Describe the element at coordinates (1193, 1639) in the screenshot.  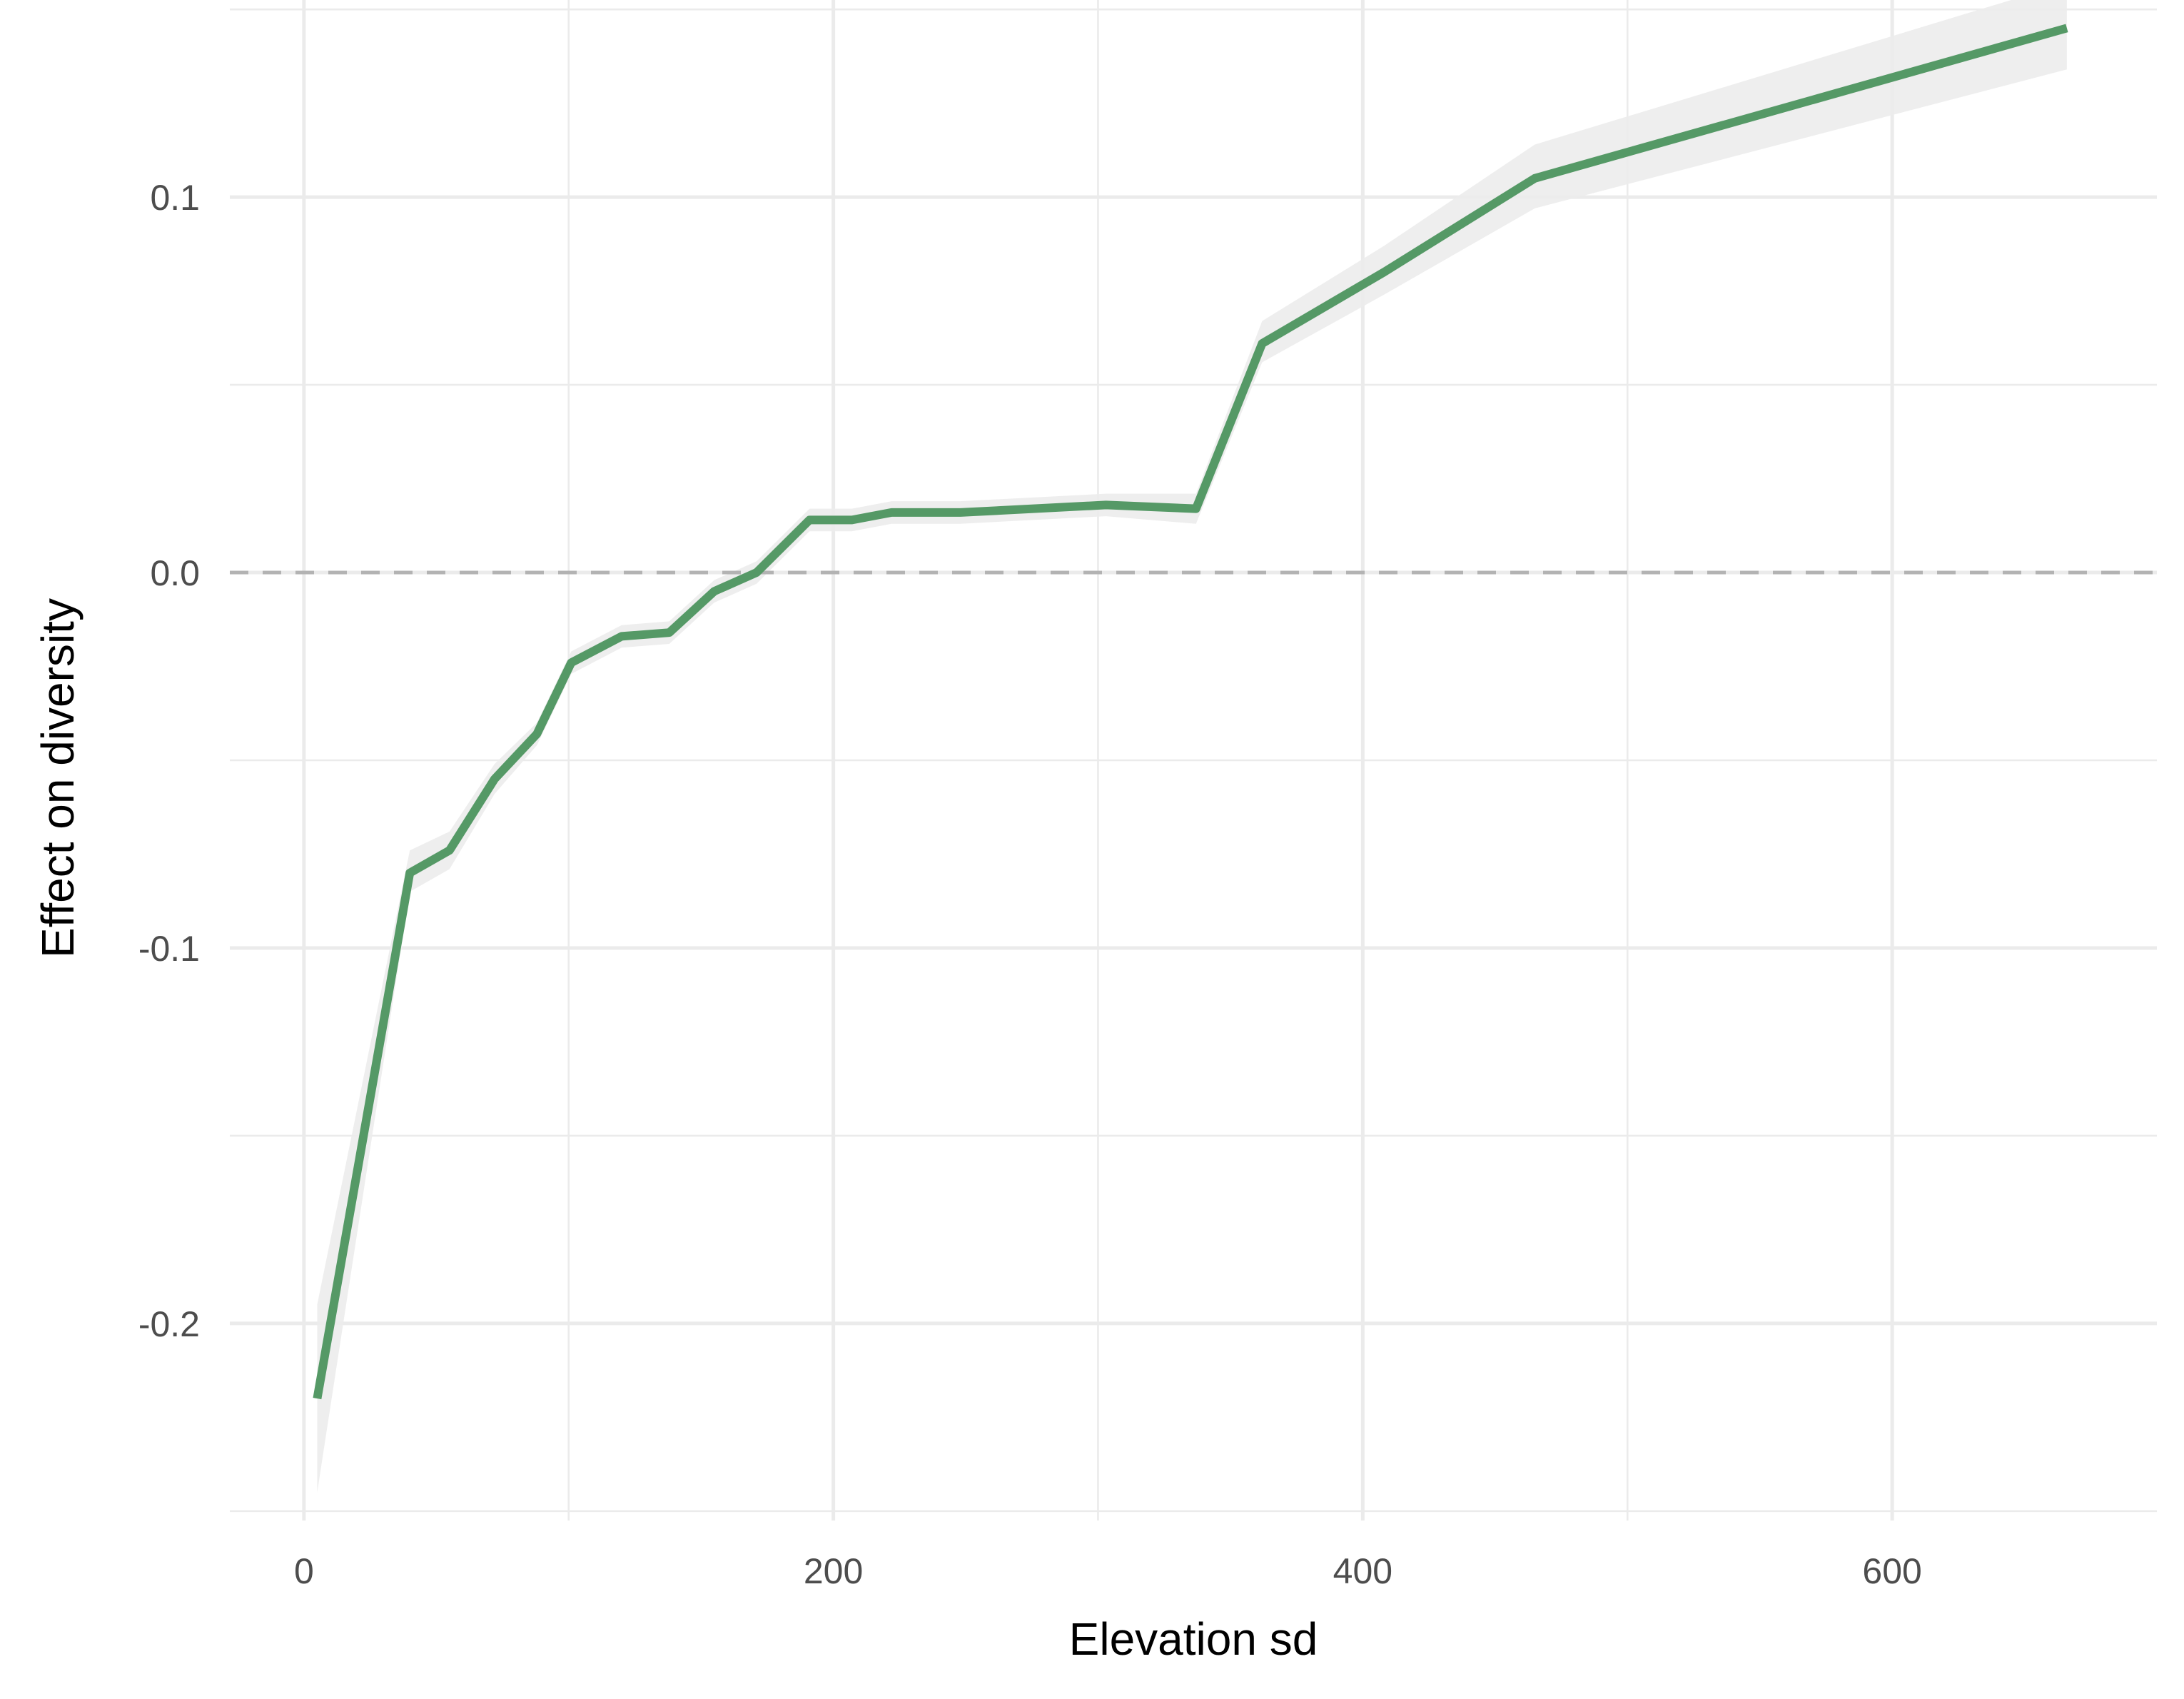
I see `x-axis-title: Elevation sd` at that location.